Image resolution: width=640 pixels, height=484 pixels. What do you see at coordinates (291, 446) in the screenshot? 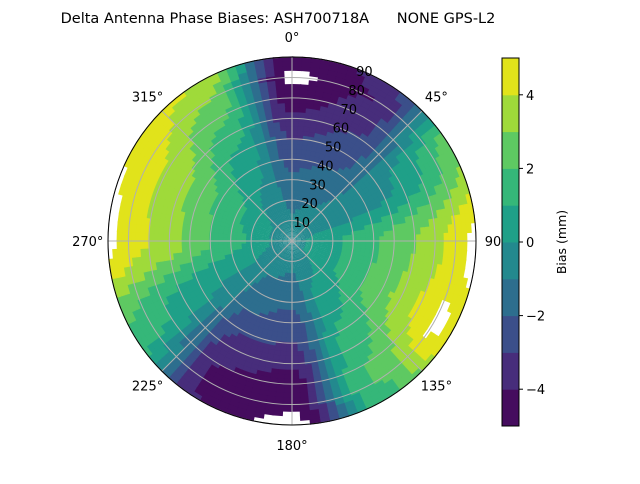
I see `theta-tick-label: 180°` at bounding box center [291, 446].